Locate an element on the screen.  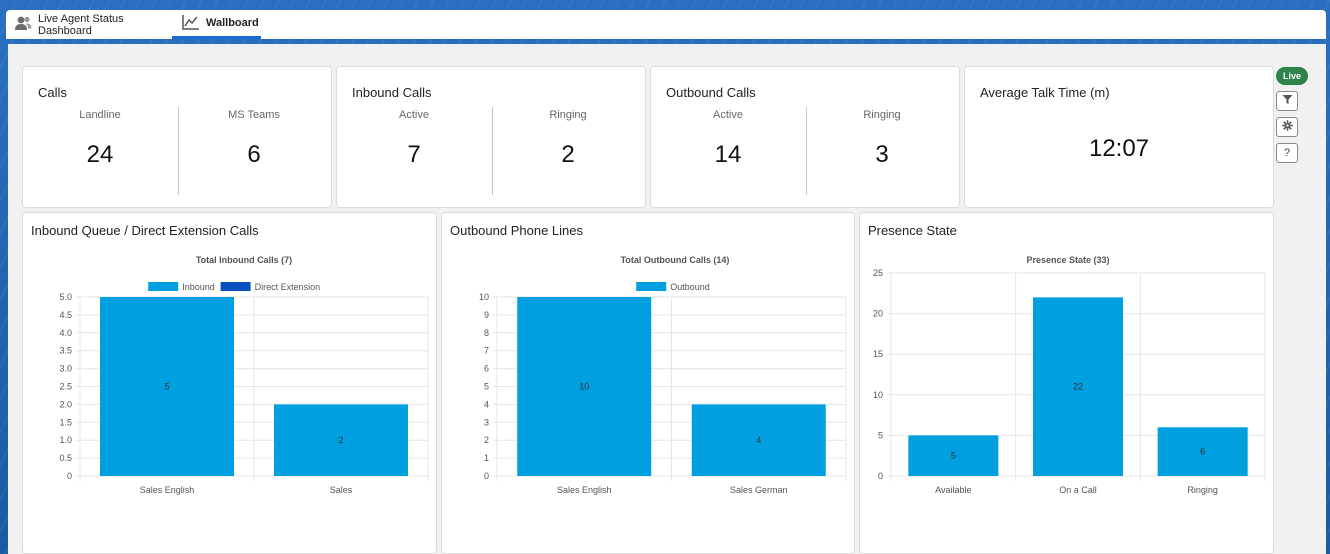
data-label: 6 is located at coordinates (1202, 452).